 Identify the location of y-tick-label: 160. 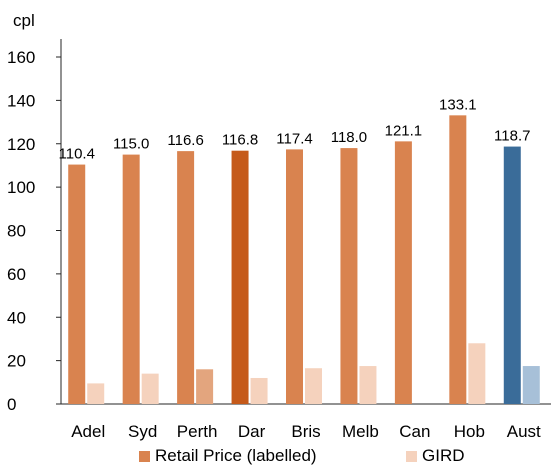
(21, 57).